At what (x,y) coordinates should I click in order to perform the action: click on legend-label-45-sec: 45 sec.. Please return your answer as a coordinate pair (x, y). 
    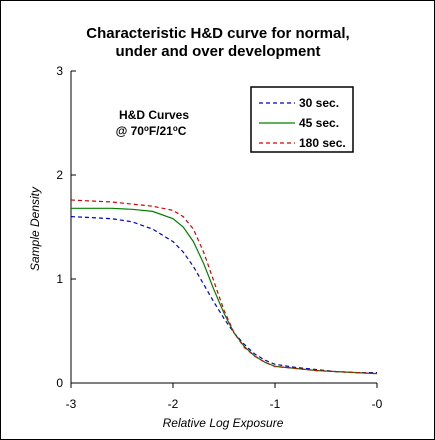
    Looking at the image, I should click on (319, 123).